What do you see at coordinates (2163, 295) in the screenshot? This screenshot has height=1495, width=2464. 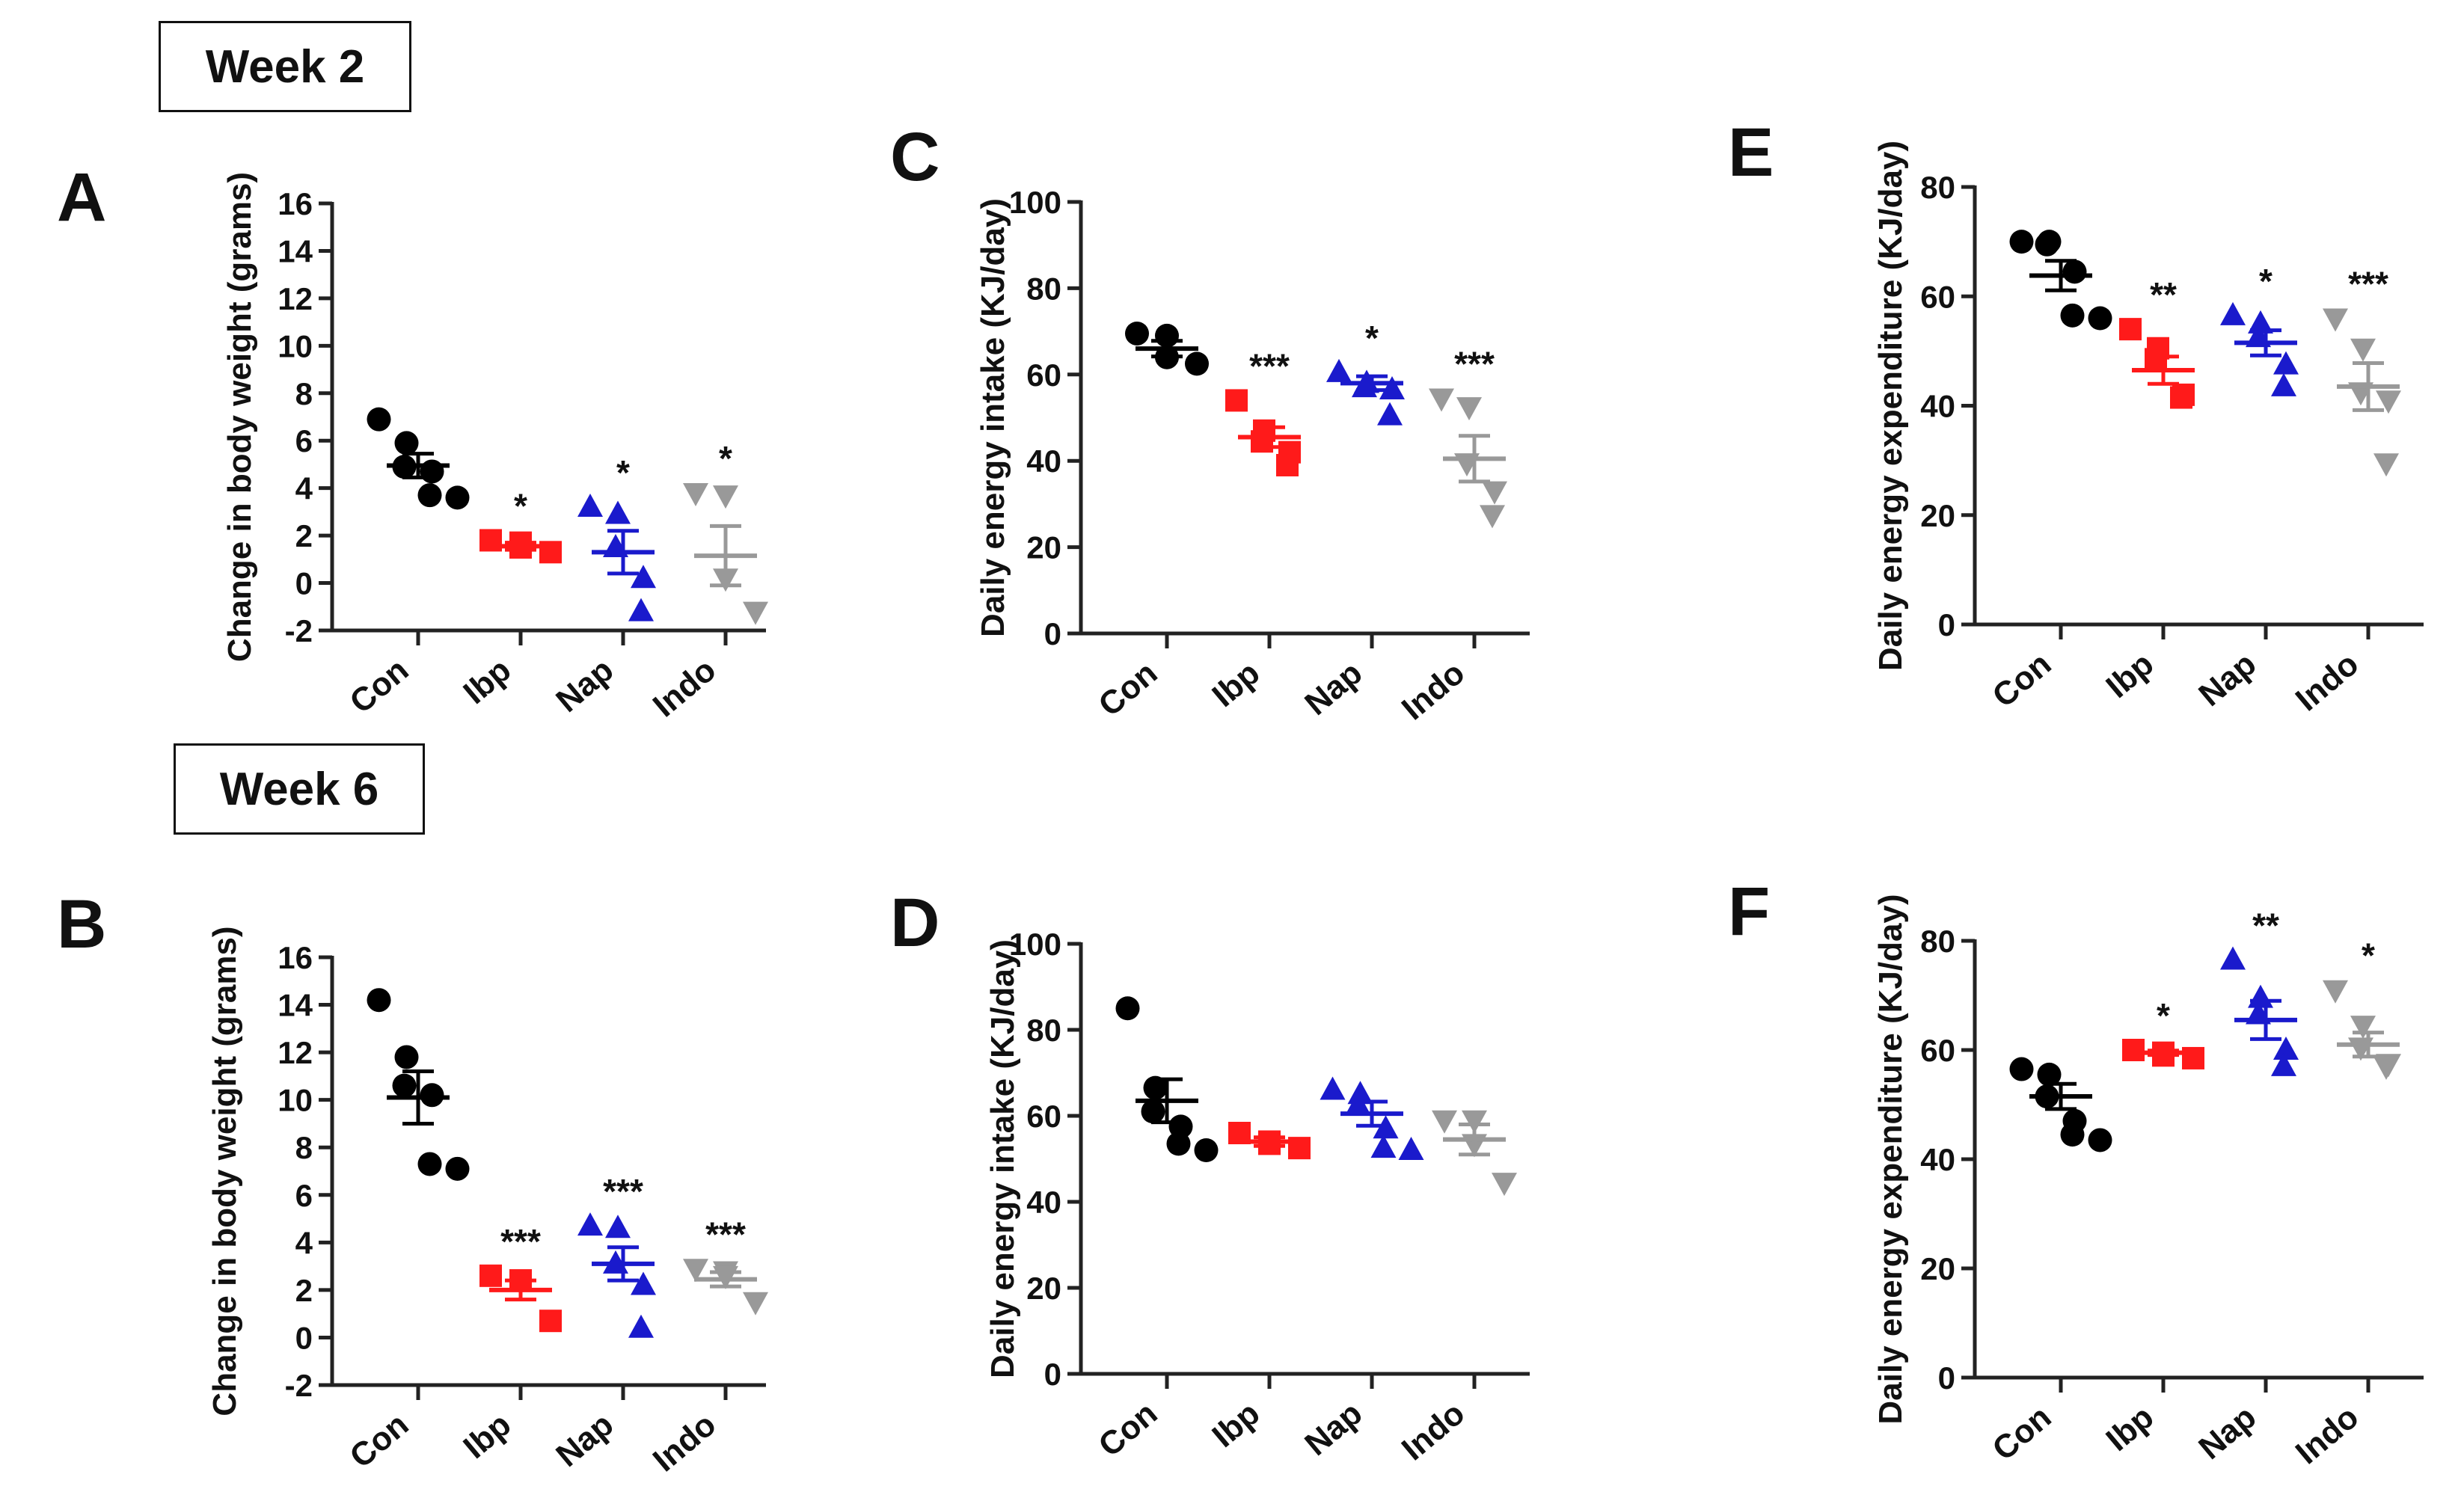 I see `significance-ibp: **` at bounding box center [2163, 295].